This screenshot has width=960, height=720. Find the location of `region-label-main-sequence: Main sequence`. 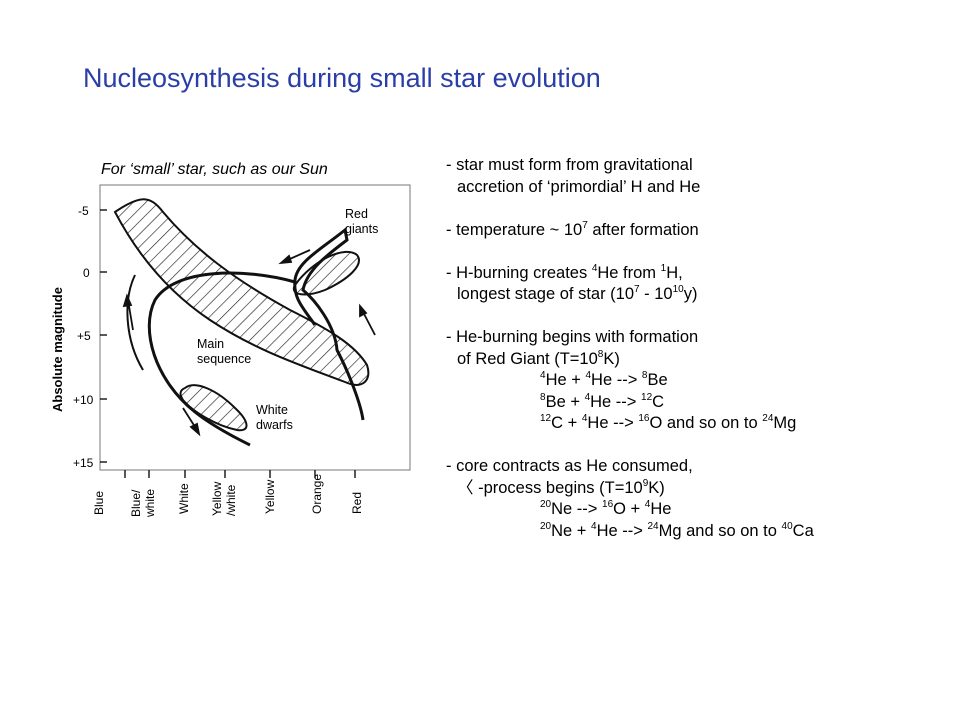

region-label-main-sequence: Main sequence is located at coordinates (224, 351).